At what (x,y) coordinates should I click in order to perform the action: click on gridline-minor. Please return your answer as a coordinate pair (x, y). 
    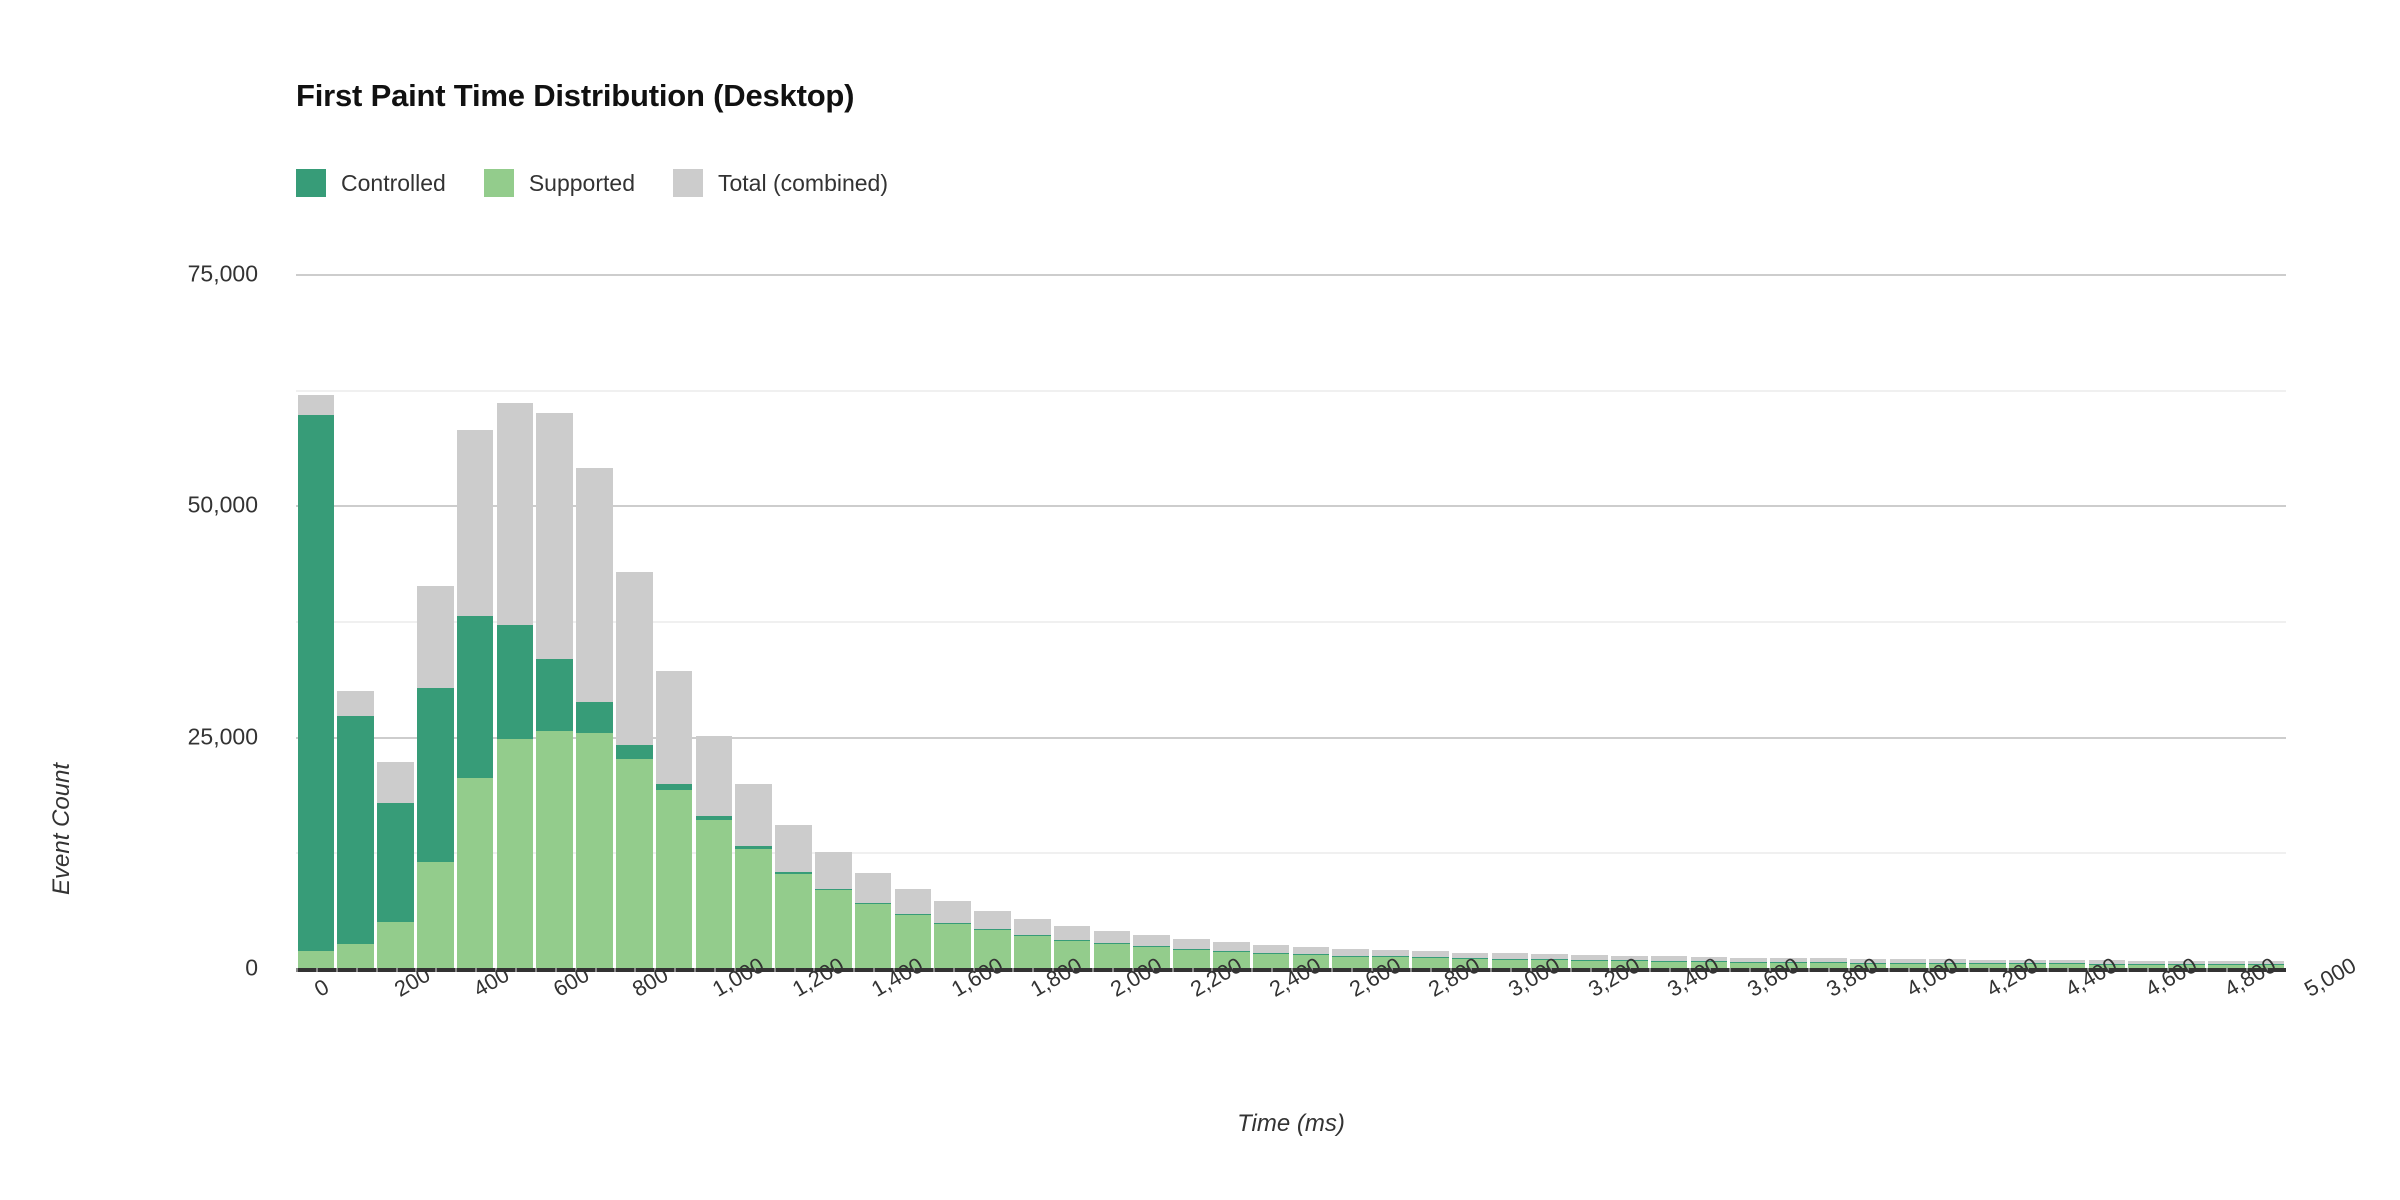
    Looking at the image, I should click on (1291, 853).